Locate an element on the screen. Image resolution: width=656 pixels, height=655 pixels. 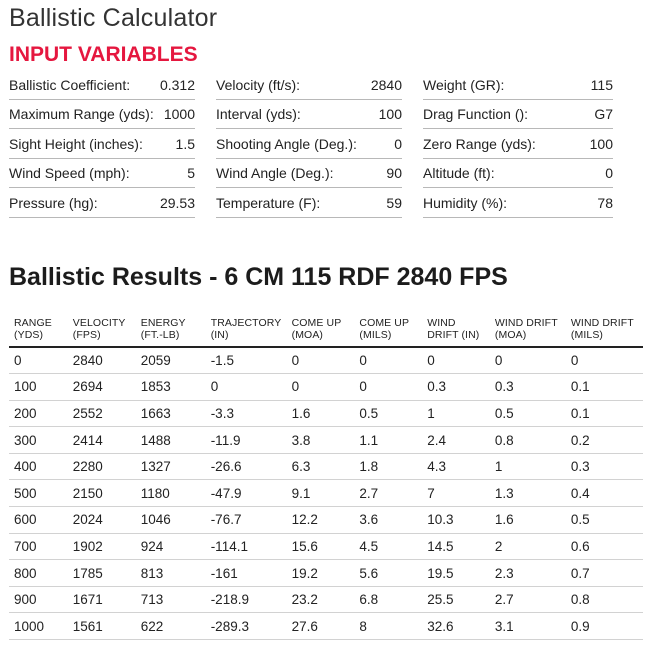
column-header-line: RANGE is located at coordinates (33, 323).